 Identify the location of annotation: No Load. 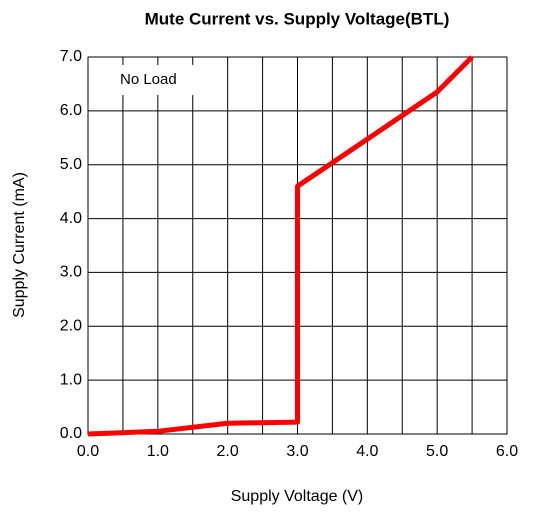
(148, 79).